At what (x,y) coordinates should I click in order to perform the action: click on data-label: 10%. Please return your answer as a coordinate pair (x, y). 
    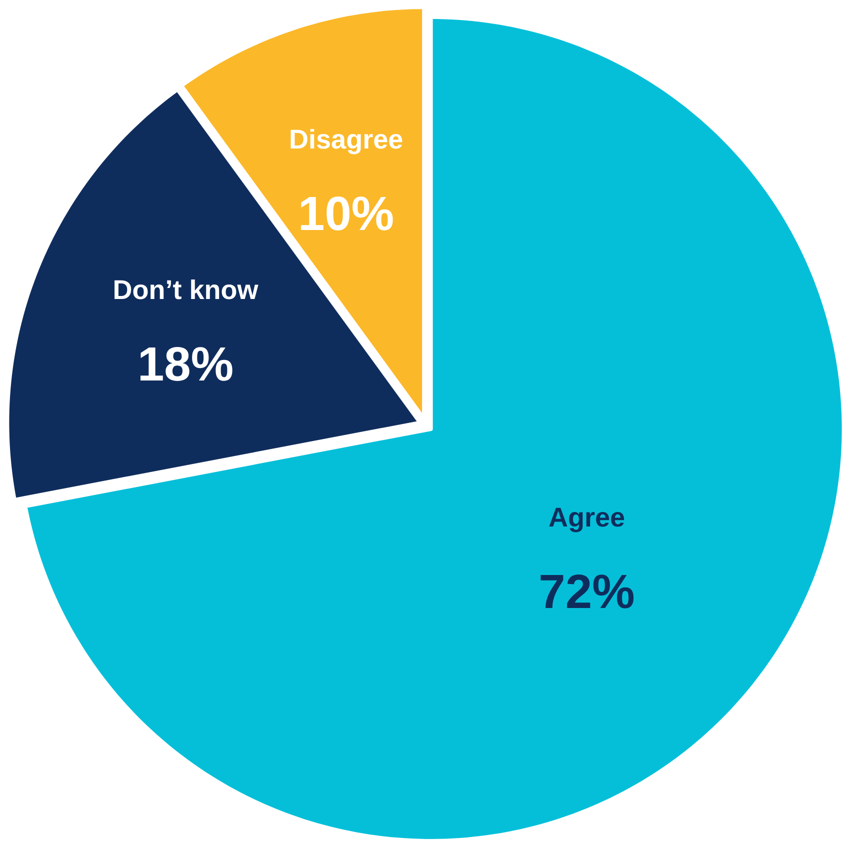
    Looking at the image, I should click on (346, 214).